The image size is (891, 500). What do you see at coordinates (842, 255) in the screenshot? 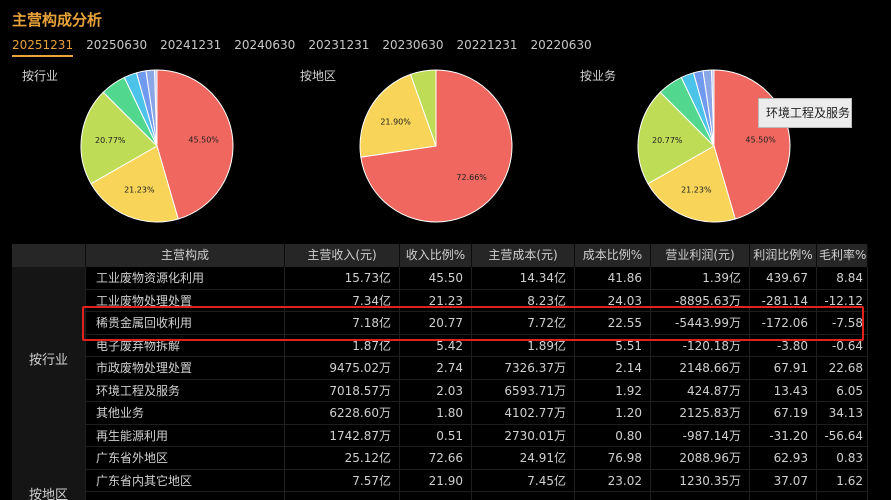
I see `header-gross-margin: 毛利率%` at bounding box center [842, 255].